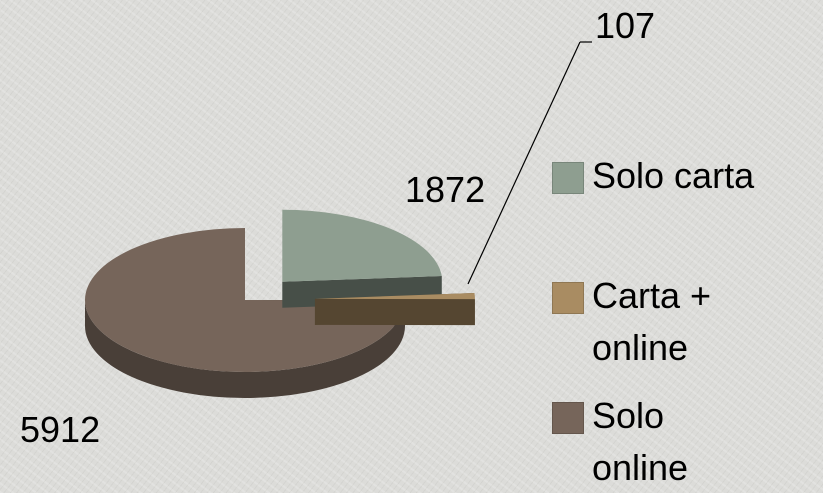  Describe the element at coordinates (395, 312) in the screenshot. I see `slice-face` at that location.